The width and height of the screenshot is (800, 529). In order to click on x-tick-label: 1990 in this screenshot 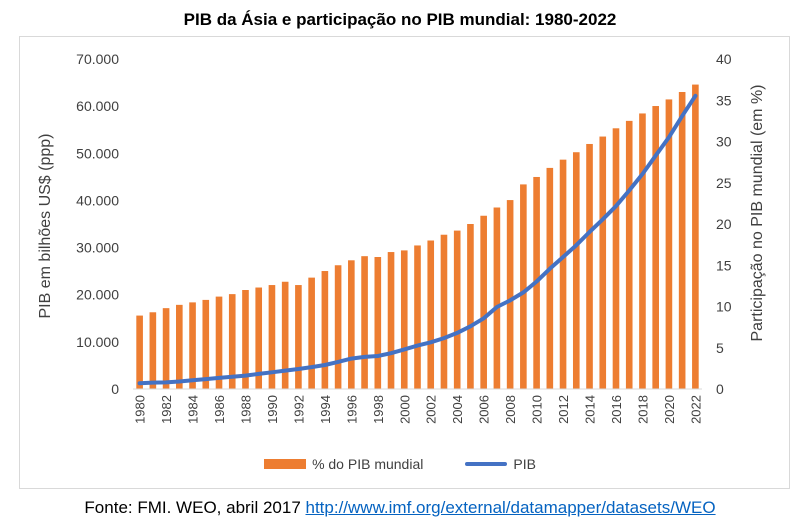, I will do `click(272, 409)`.